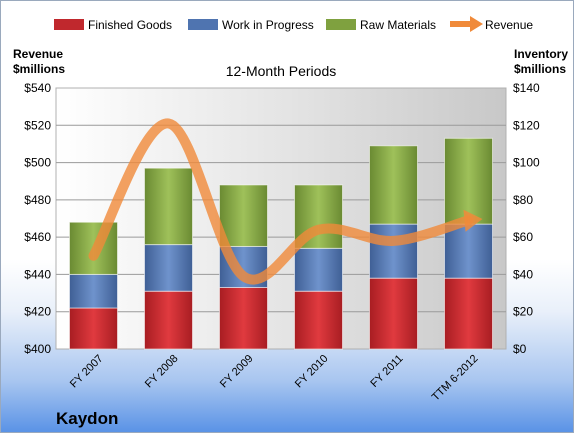 The height and width of the screenshot is (433, 574). Describe the element at coordinates (526, 125) in the screenshot. I see `right-tick-label: $120` at that location.